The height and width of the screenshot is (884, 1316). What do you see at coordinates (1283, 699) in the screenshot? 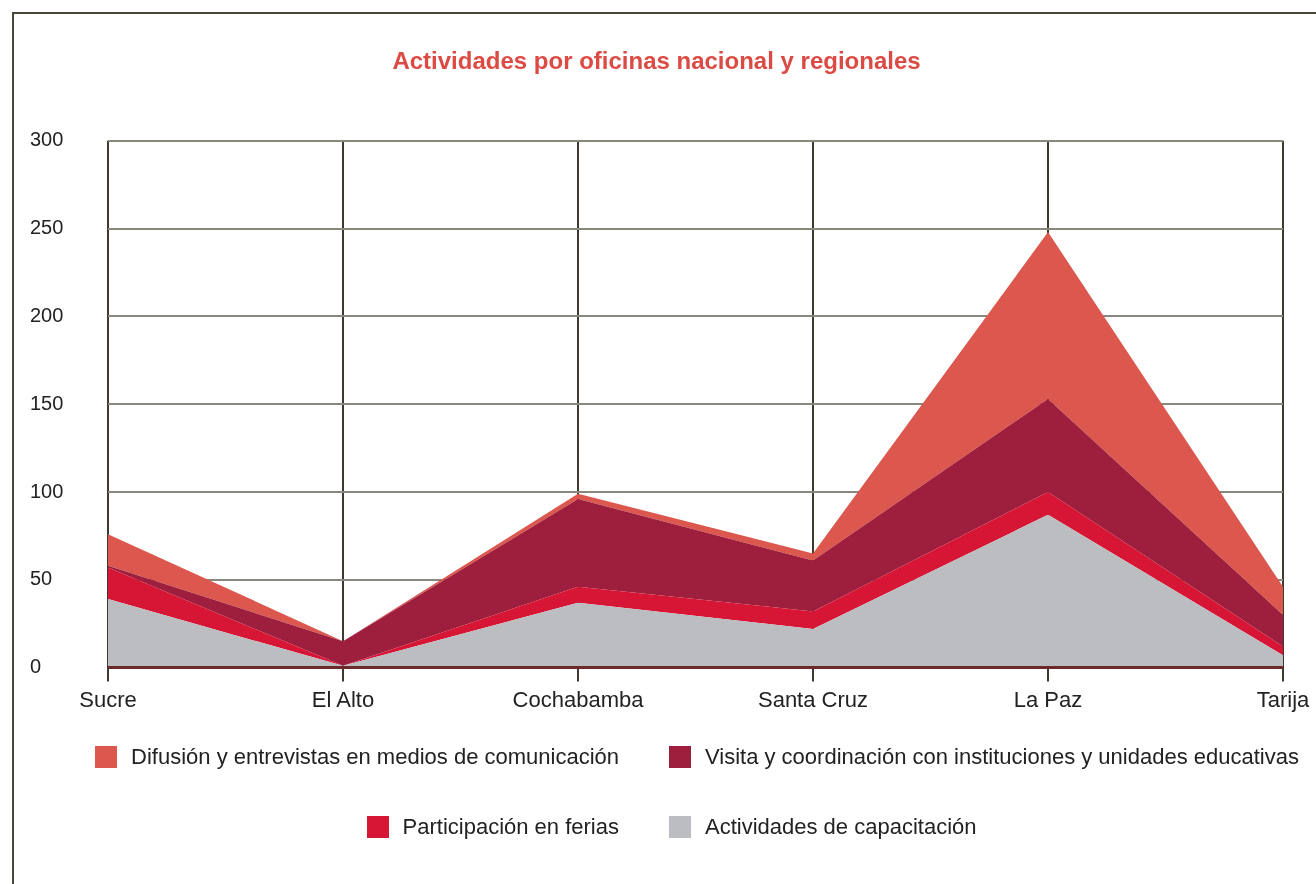
I see `x-tick-label: Tarija` at bounding box center [1283, 699].